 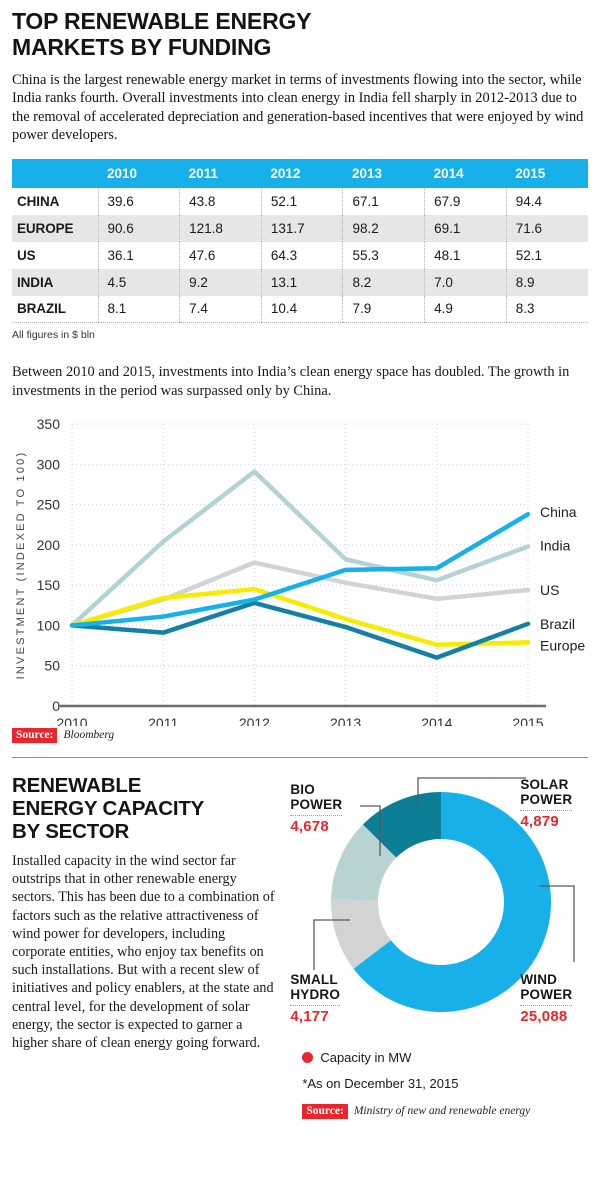 What do you see at coordinates (315, 994) in the screenshot?
I see `hydro-title-line-2: HYDRO` at bounding box center [315, 994].